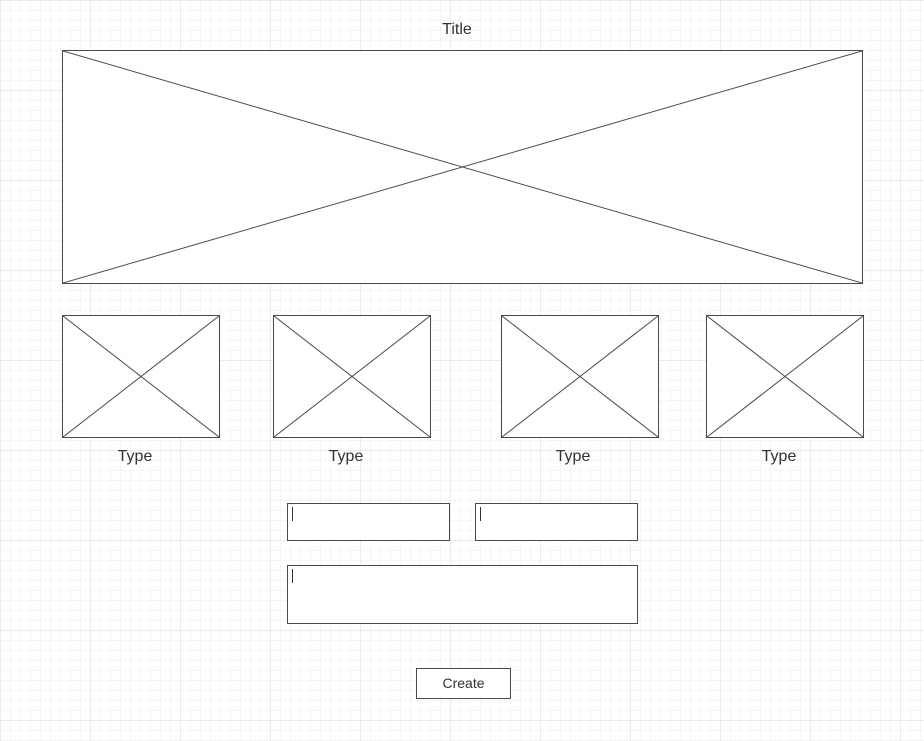 This screenshot has height=741, width=924. I want to click on page-title: Title, so click(457, 29).